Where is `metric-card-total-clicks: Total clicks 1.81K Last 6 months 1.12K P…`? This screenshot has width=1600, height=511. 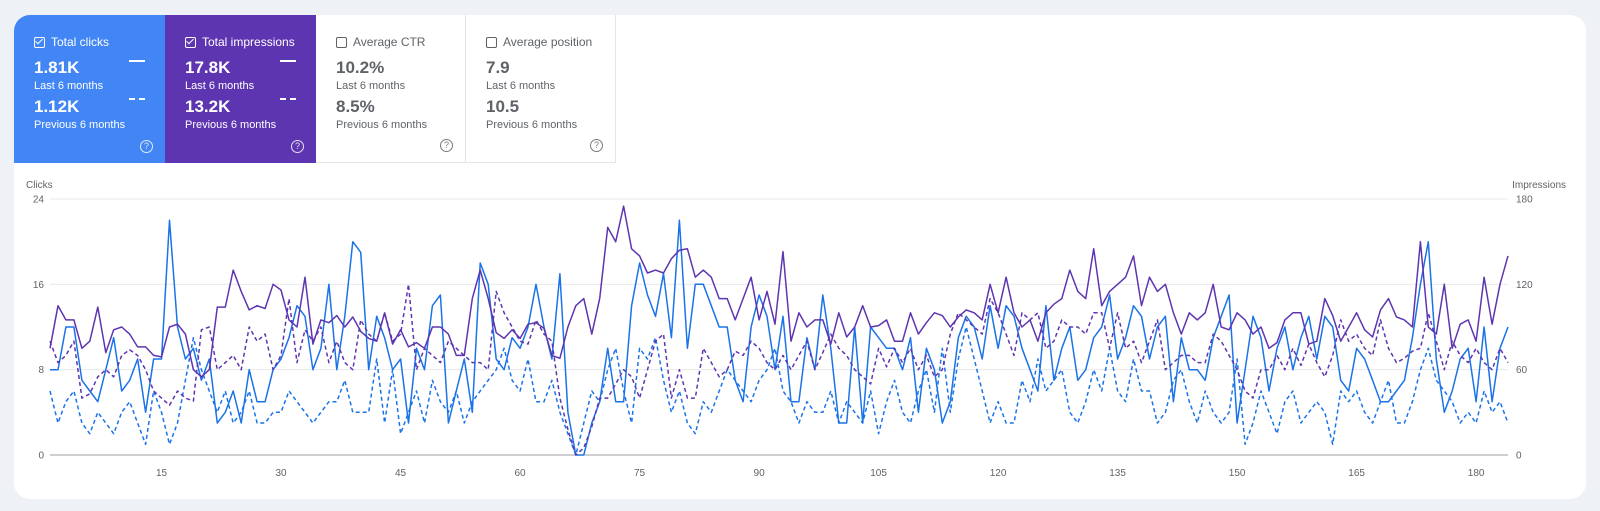
metric-card-total-clicks: Total clicks 1.81K Last 6 months 1.12K P… is located at coordinates (89, 89).